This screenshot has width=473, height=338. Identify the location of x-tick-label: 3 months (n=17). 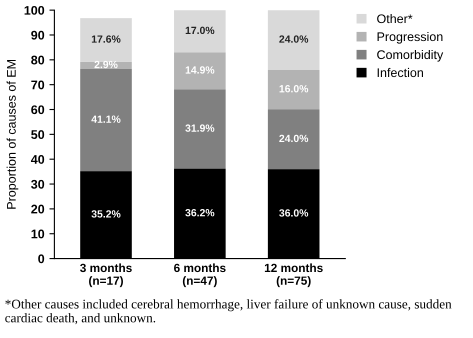
(106, 275).